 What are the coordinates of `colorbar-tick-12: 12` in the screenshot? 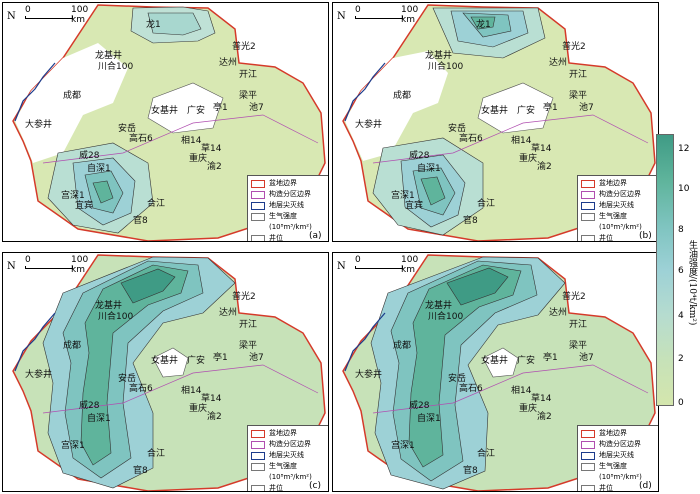 It's located at (684, 149).